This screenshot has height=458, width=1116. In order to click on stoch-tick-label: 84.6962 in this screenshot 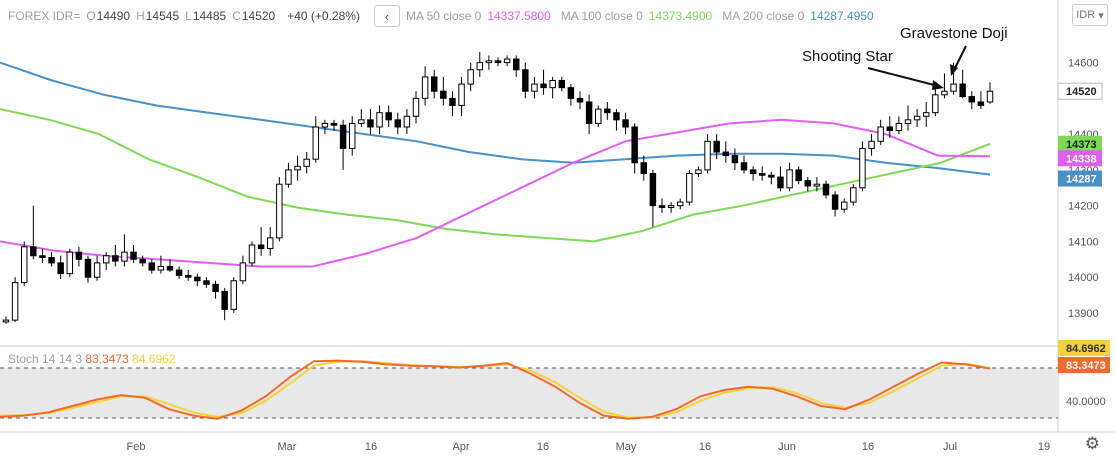, I will do `click(1086, 349)`.